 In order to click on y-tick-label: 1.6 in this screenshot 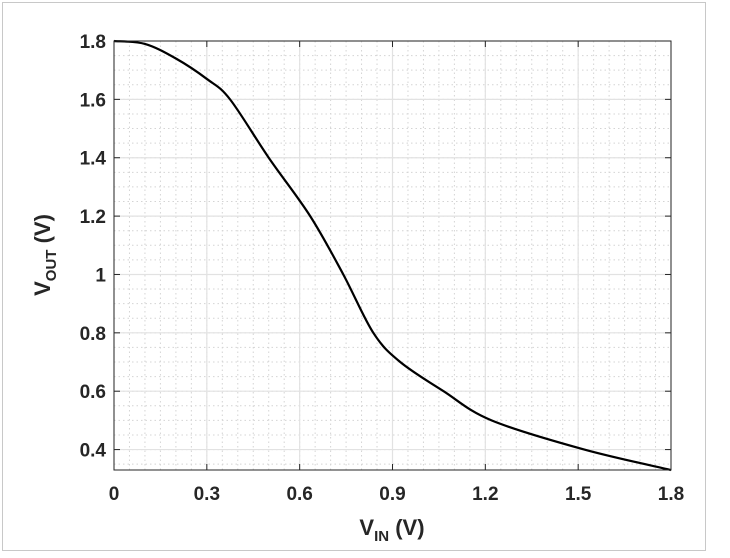, I will do `click(93, 100)`.